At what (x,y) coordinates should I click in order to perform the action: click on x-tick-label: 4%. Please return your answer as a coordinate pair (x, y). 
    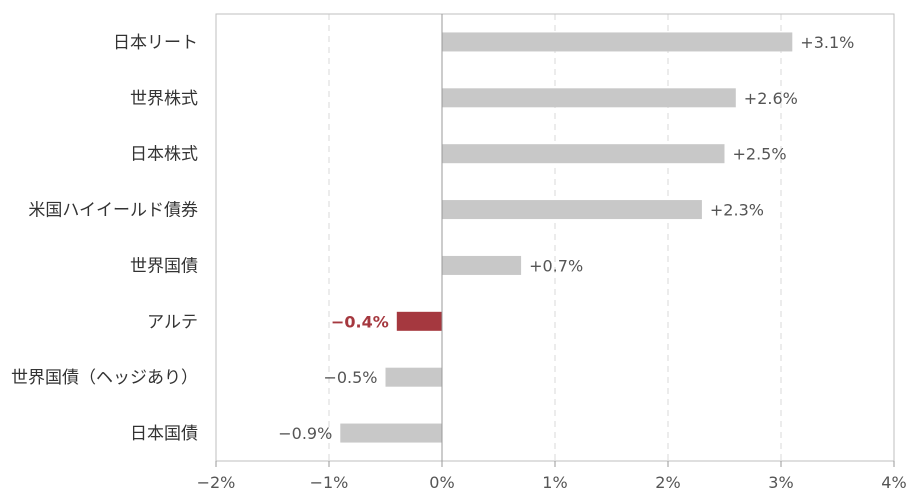
    Looking at the image, I should click on (893, 482).